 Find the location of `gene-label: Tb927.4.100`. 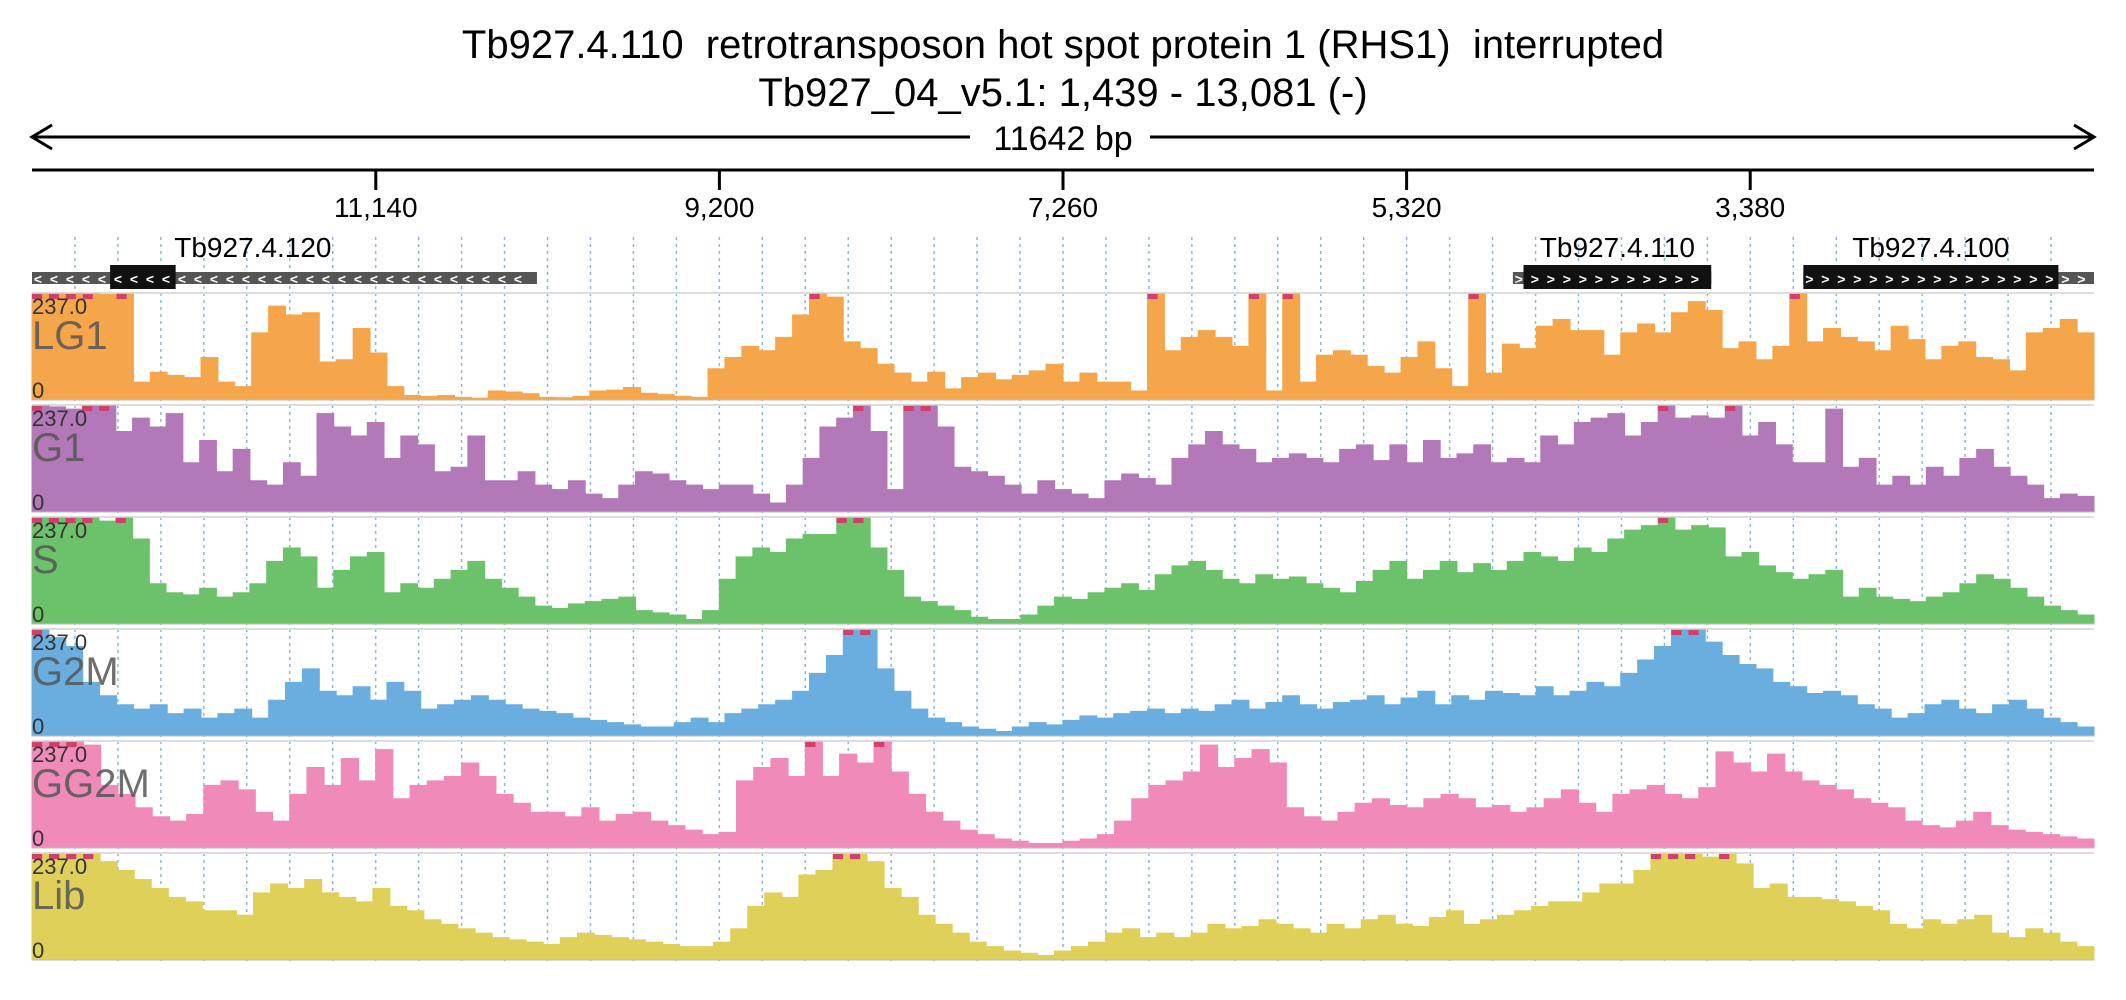

gene-label: Tb927.4.100 is located at coordinates (1930, 247).